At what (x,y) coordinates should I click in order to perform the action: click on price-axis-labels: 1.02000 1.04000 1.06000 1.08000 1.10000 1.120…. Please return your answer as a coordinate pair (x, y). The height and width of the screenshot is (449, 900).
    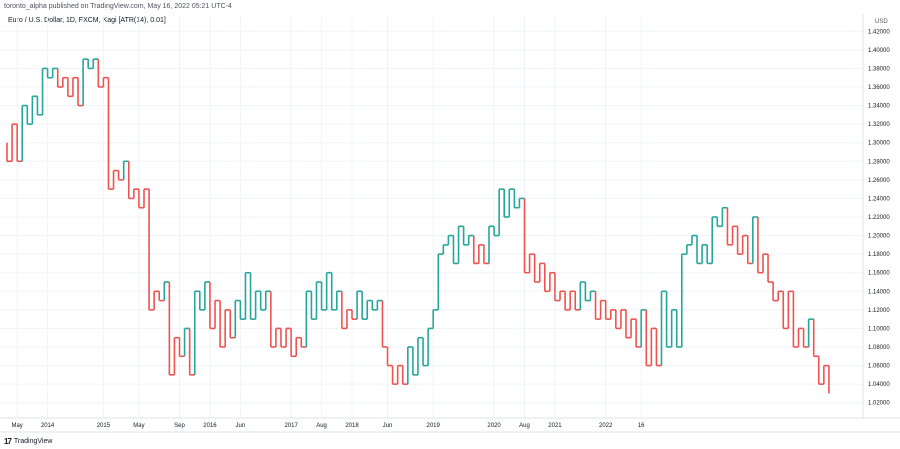
    Looking at the image, I should click on (879, 217).